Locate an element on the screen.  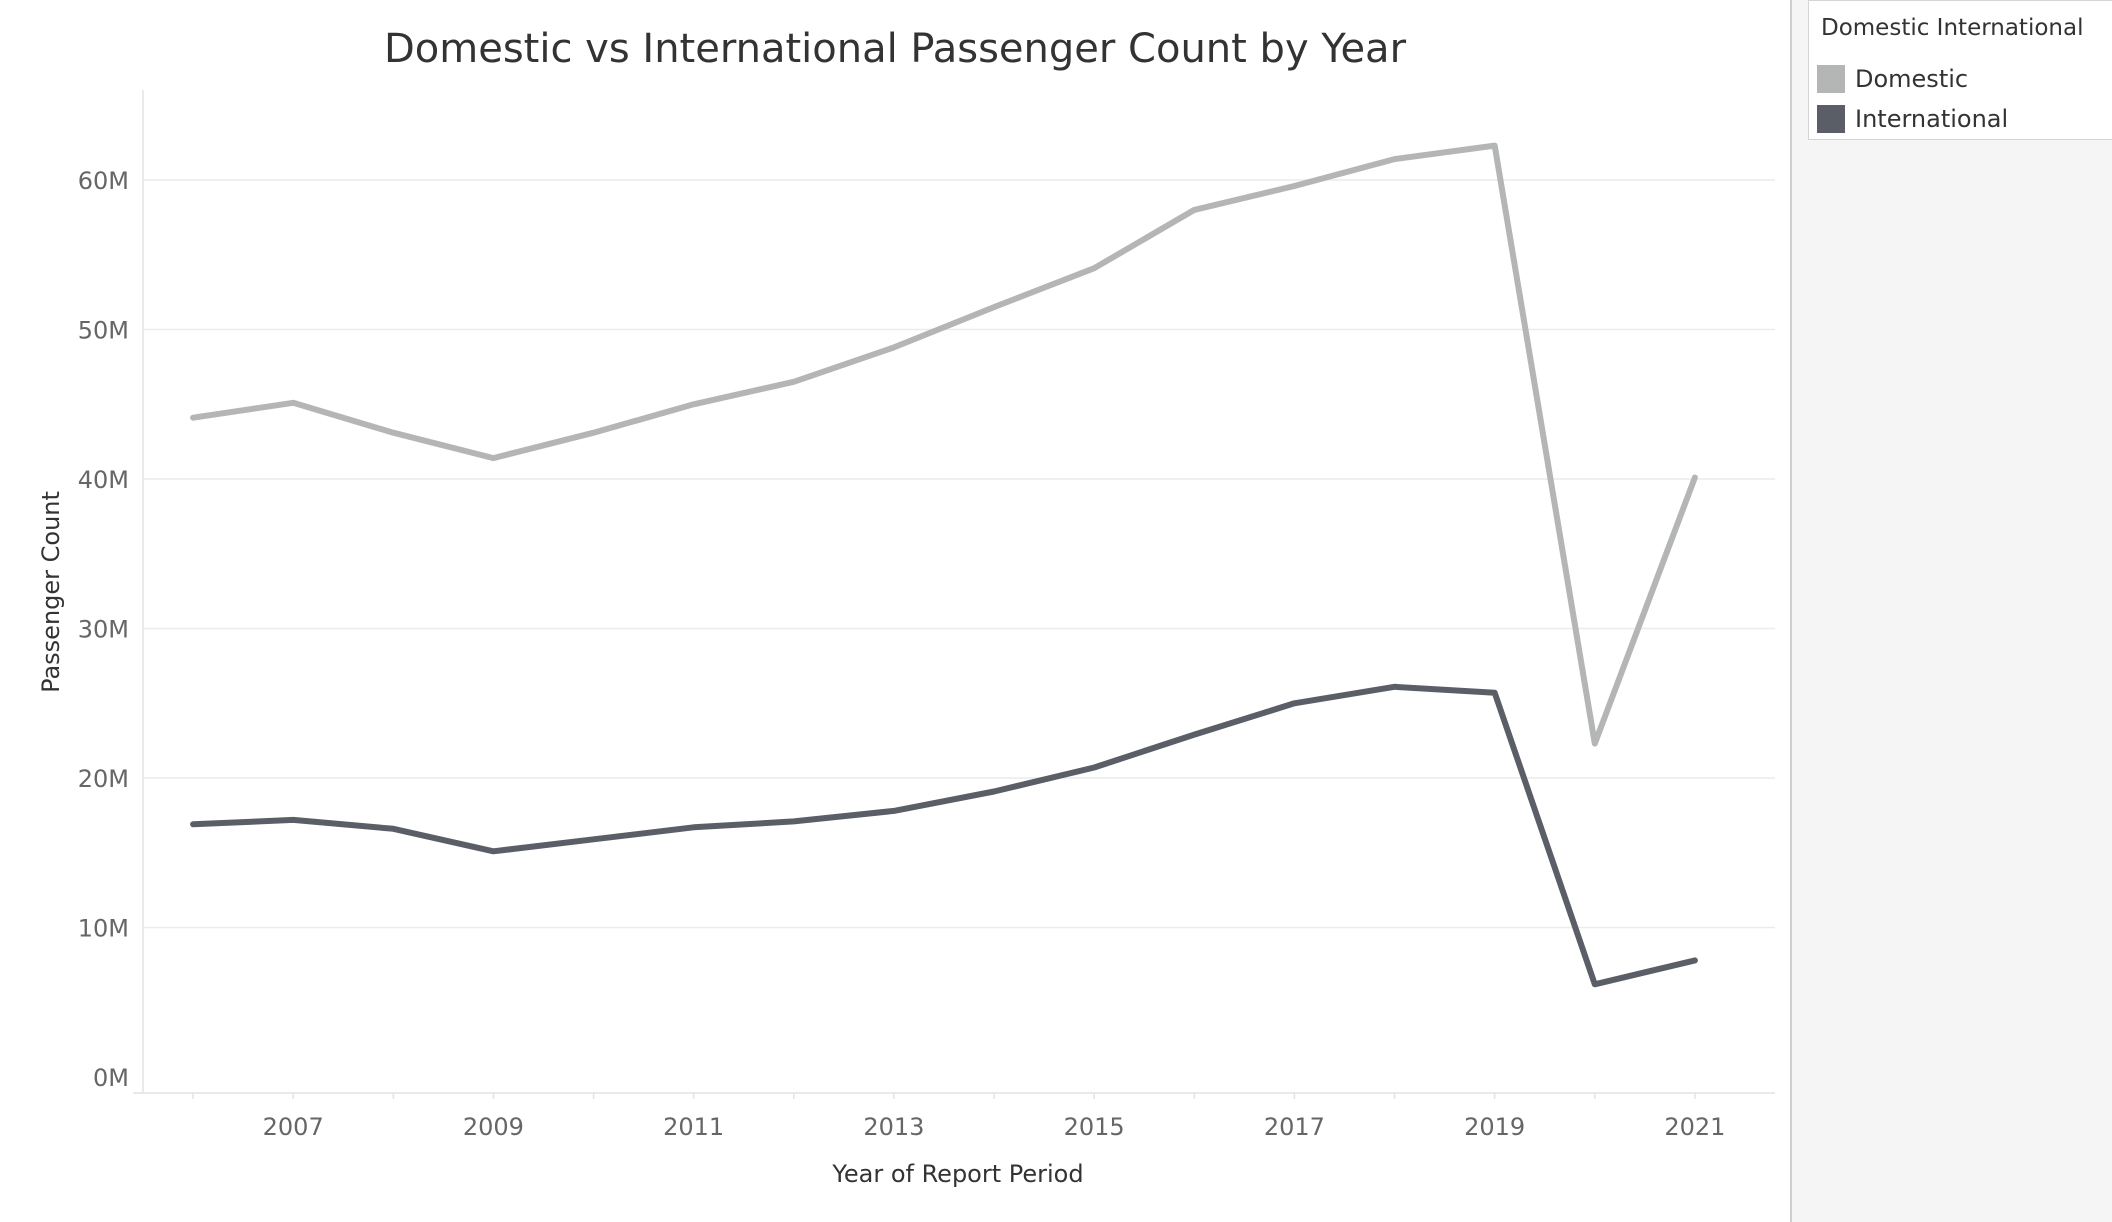
y-axis-ticks: 0M 10M 20M 30M 40M 50M 60M is located at coordinates (103, 629).